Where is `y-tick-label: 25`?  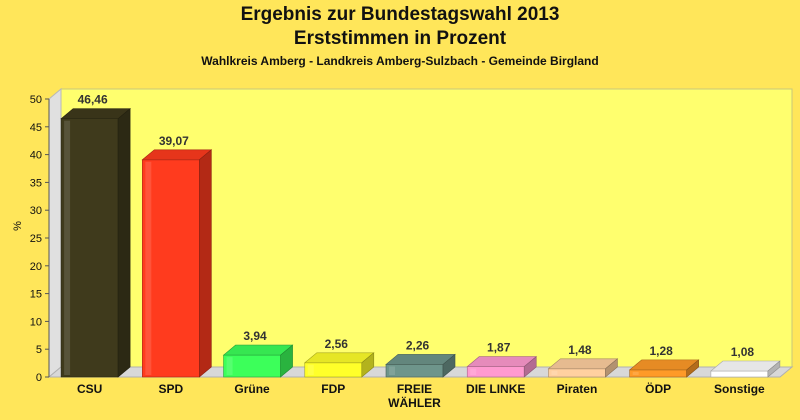
y-tick-label: 25 is located at coordinates (36, 239).